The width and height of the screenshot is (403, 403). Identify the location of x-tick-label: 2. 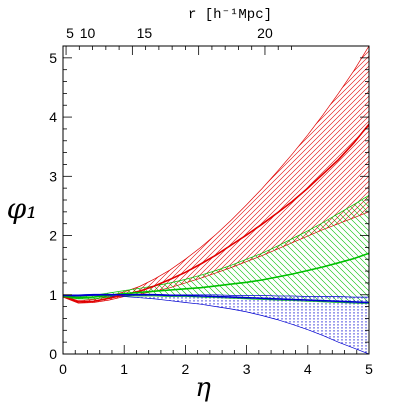
(186, 369).